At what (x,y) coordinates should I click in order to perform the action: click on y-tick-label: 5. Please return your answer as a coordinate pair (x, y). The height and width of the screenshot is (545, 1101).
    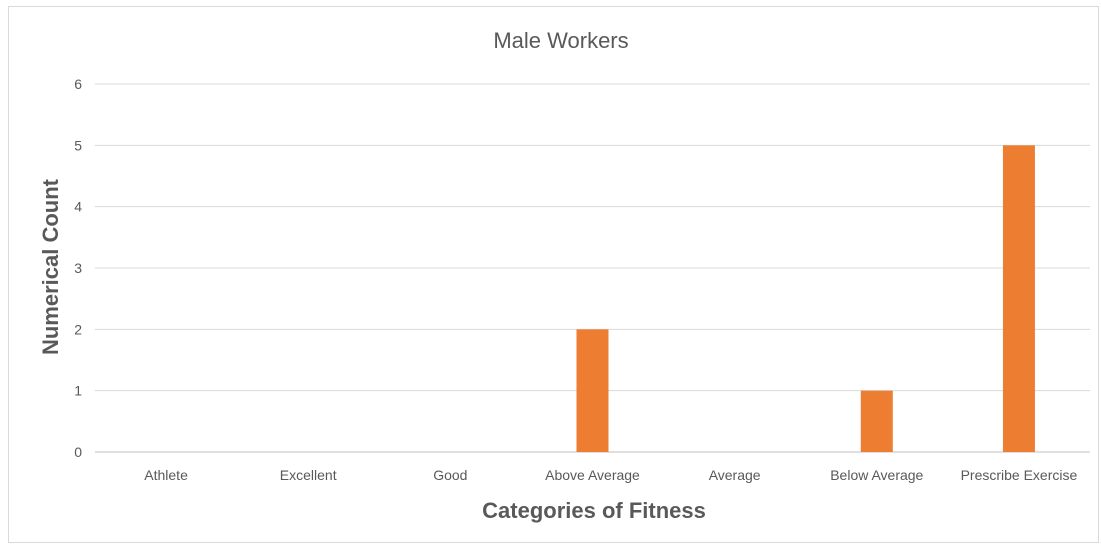
    Looking at the image, I should click on (78, 145).